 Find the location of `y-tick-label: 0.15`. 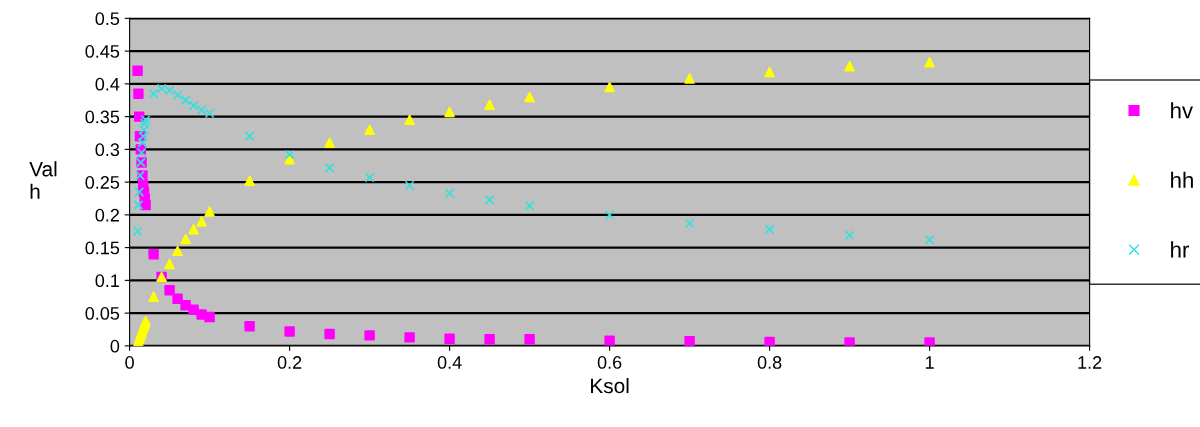

y-tick-label: 0.15 is located at coordinates (102, 248).